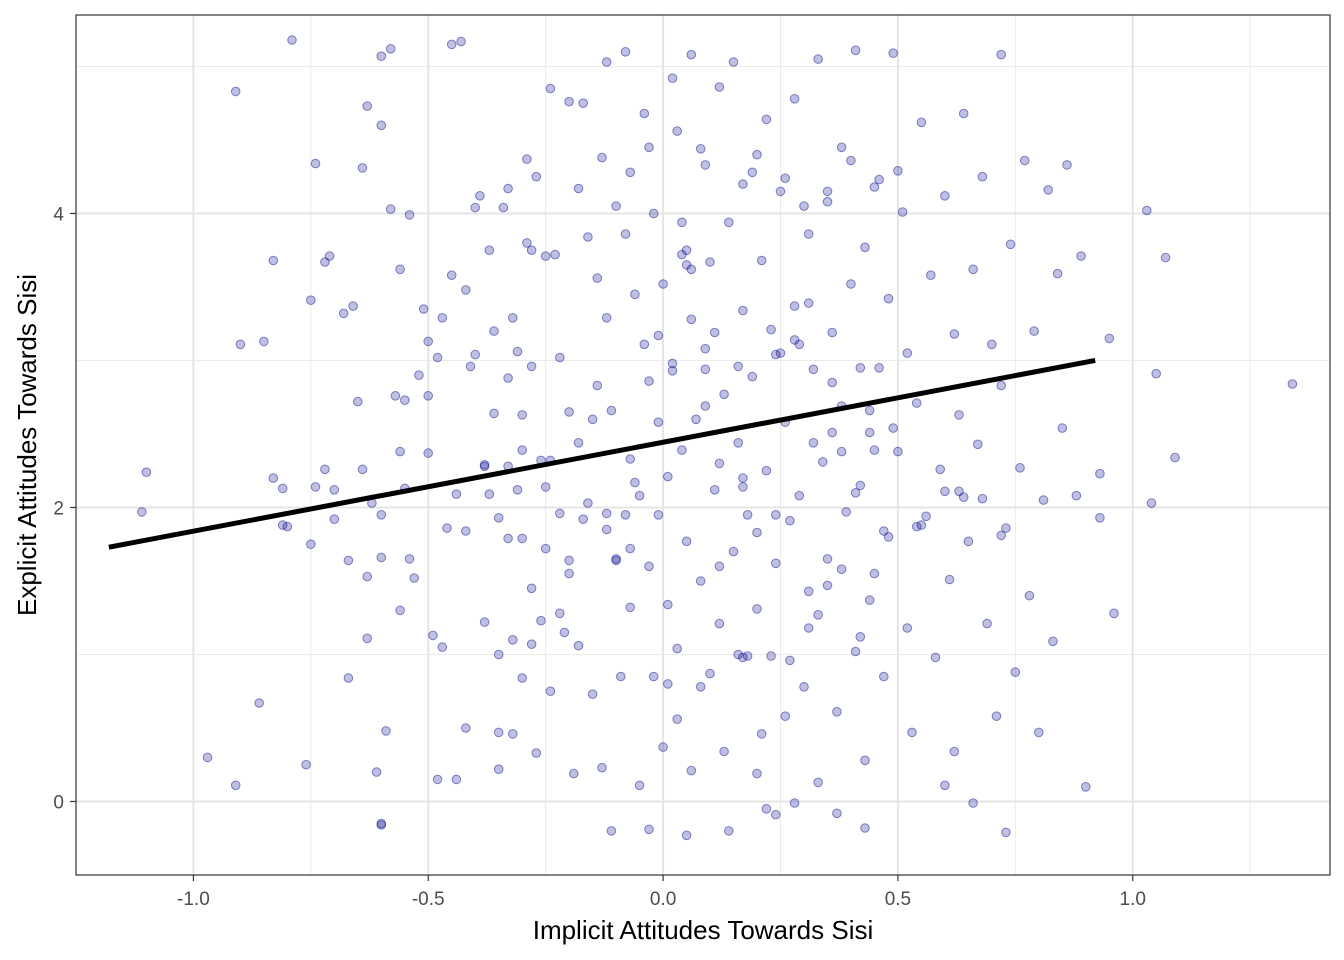 The image size is (1344, 960). Describe the element at coordinates (193, 899) in the screenshot. I see `x-tick-label: -1.0` at that location.